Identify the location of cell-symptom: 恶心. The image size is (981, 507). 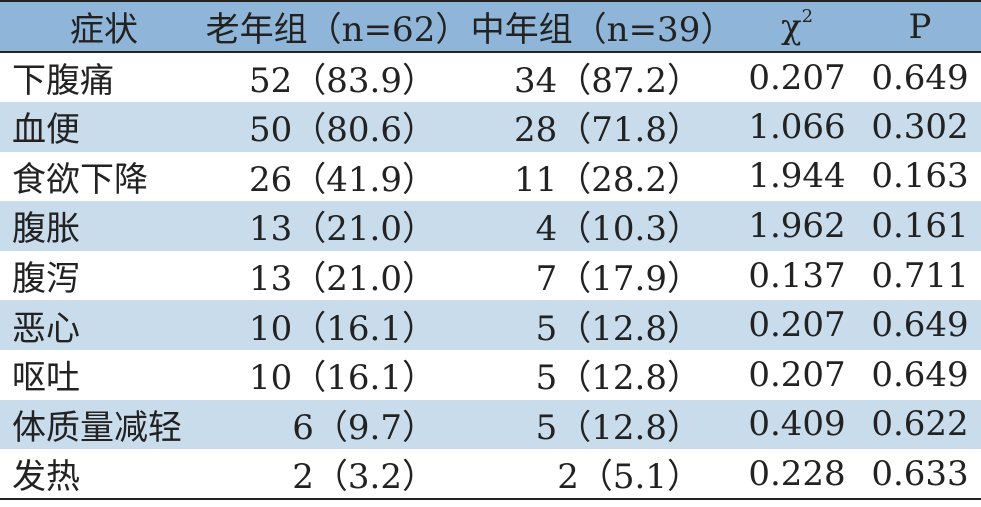
(46, 328).